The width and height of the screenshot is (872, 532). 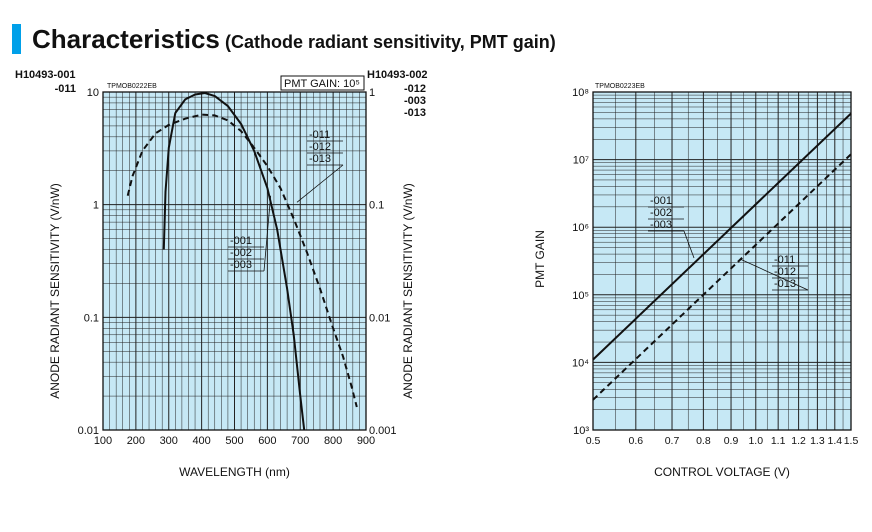 I want to click on model-label-right: -013, so click(x=415, y=113).